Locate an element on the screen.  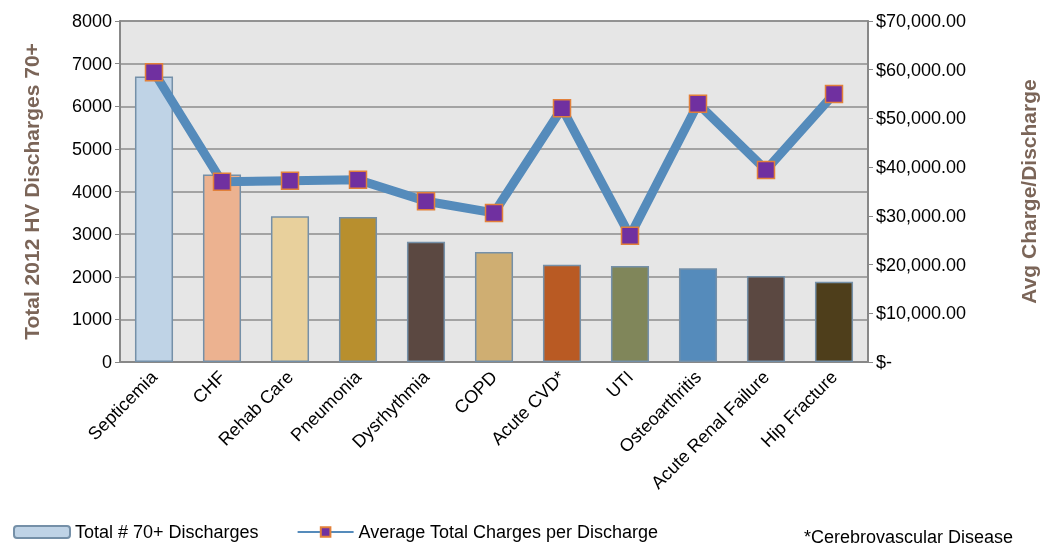
y-tick-label: 0 is located at coordinates (106, 362).